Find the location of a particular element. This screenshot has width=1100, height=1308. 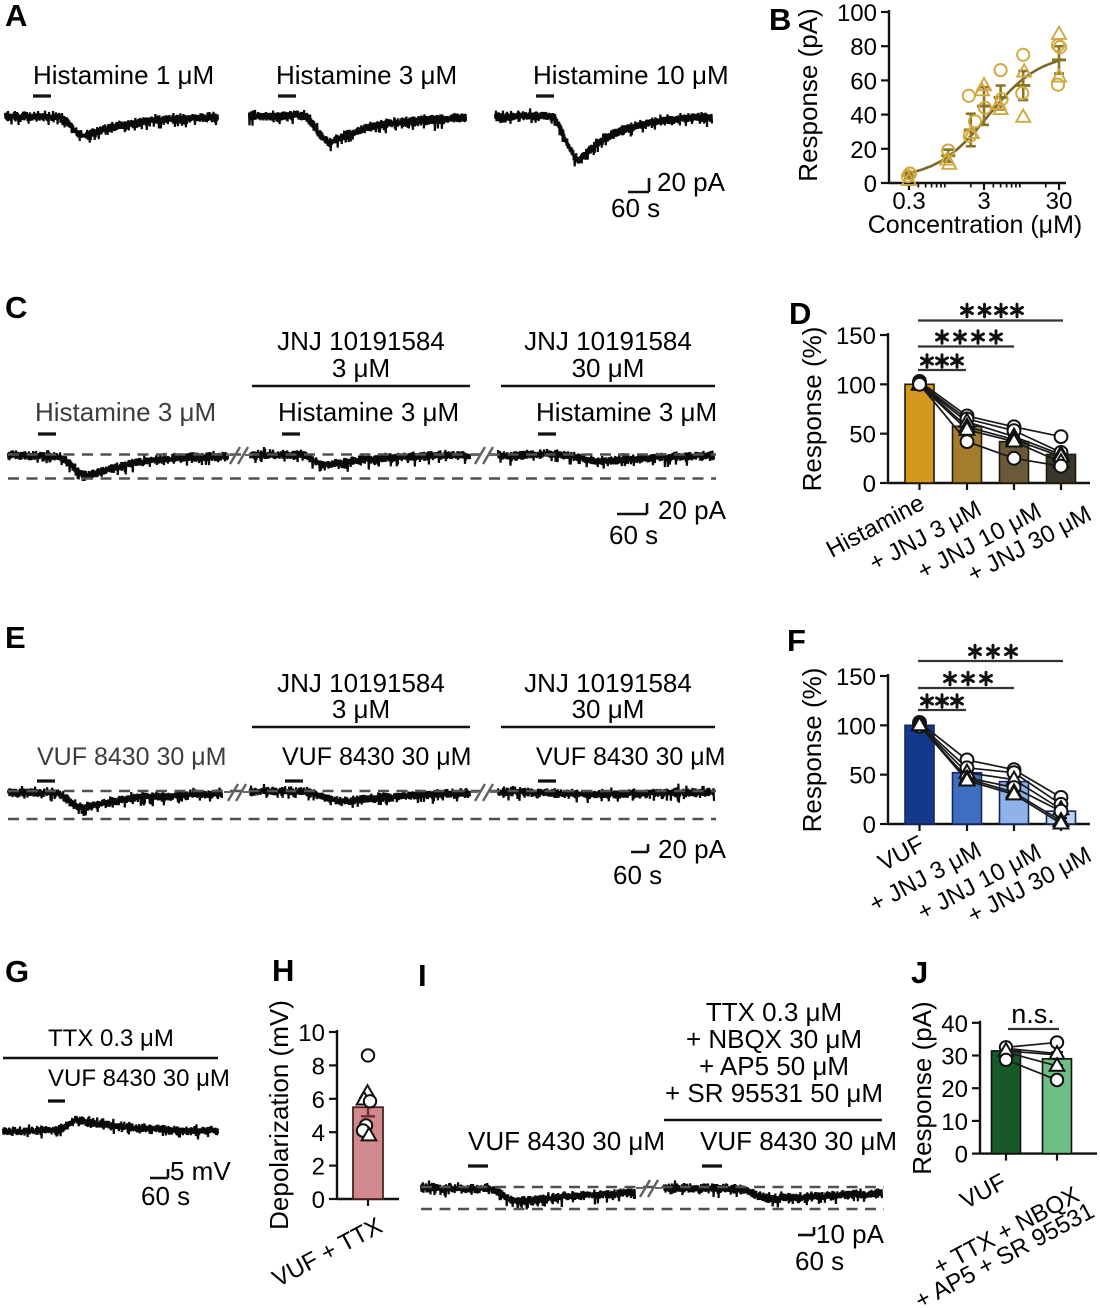

svg-text: H is located at coordinates (283, 970).